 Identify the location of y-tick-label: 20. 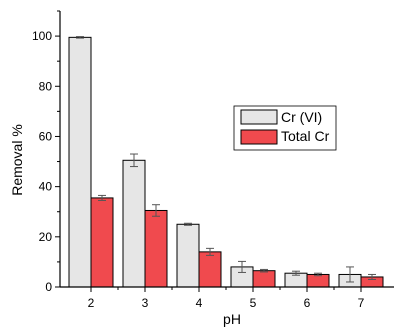
(46, 237).